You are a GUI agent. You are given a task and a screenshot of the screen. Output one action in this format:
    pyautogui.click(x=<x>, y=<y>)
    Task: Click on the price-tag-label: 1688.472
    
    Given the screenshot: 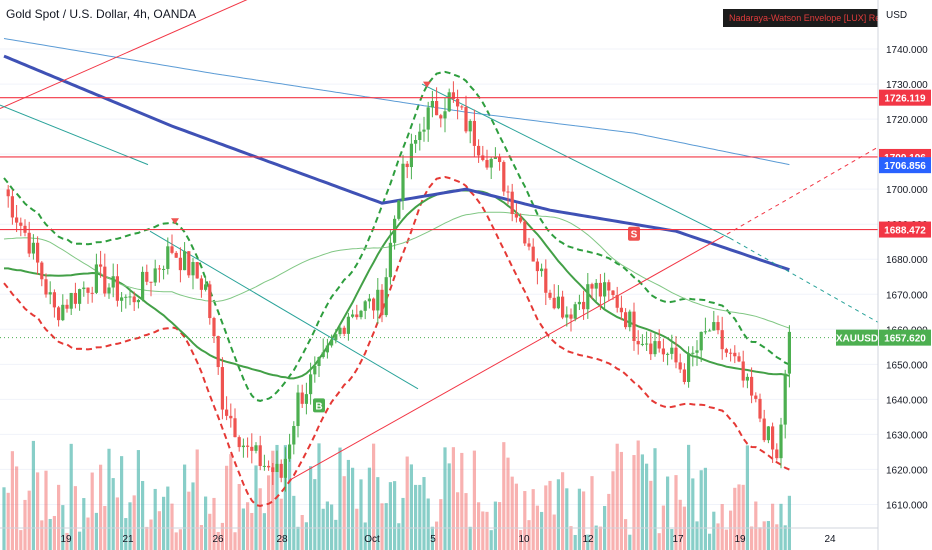 What is the action you would take?
    pyautogui.click(x=905, y=231)
    